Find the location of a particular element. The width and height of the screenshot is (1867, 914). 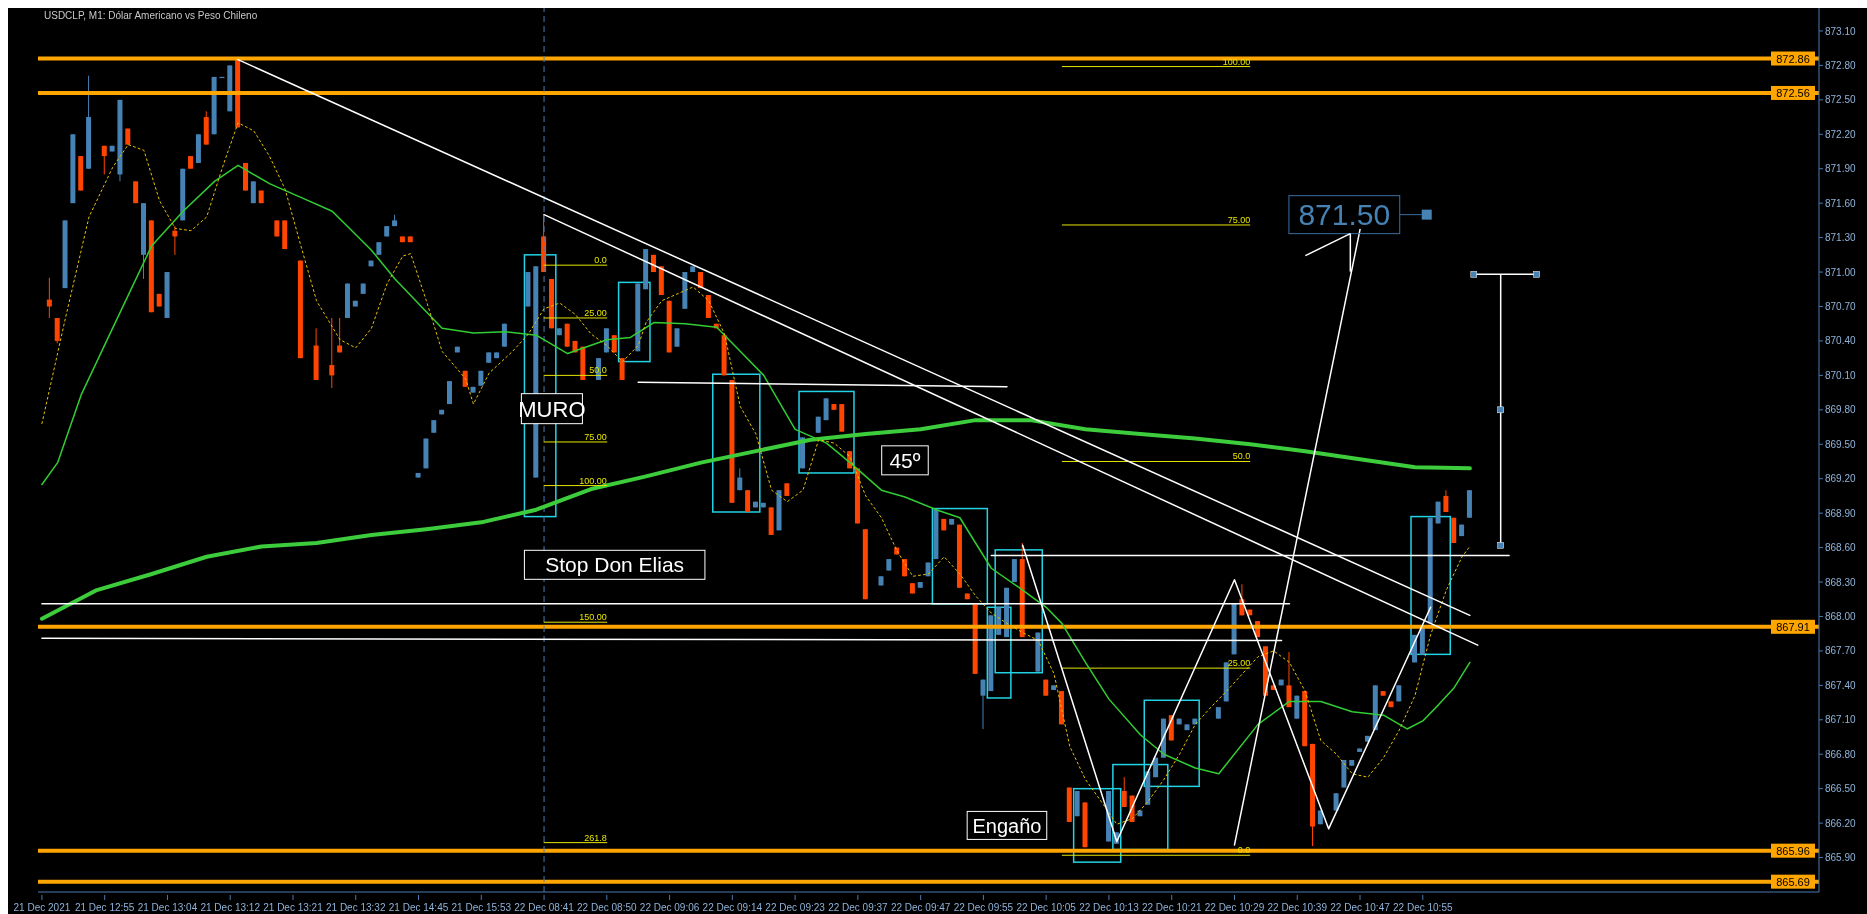

annotation: 45º is located at coordinates (905, 460).